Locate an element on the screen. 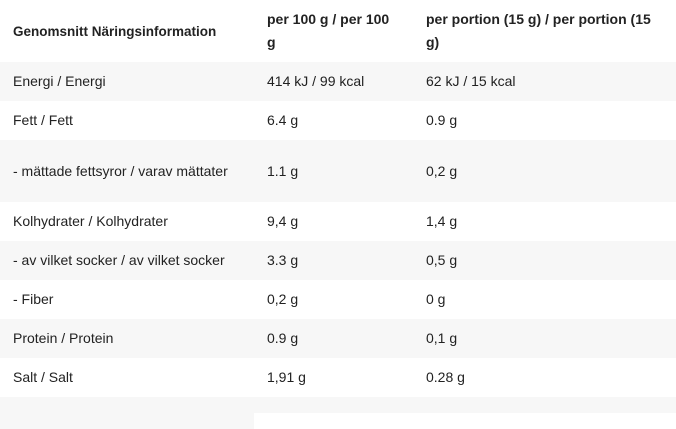 The image size is (676, 429). table-row: - Fiber 0,2 g 0 g is located at coordinates (338, 299).